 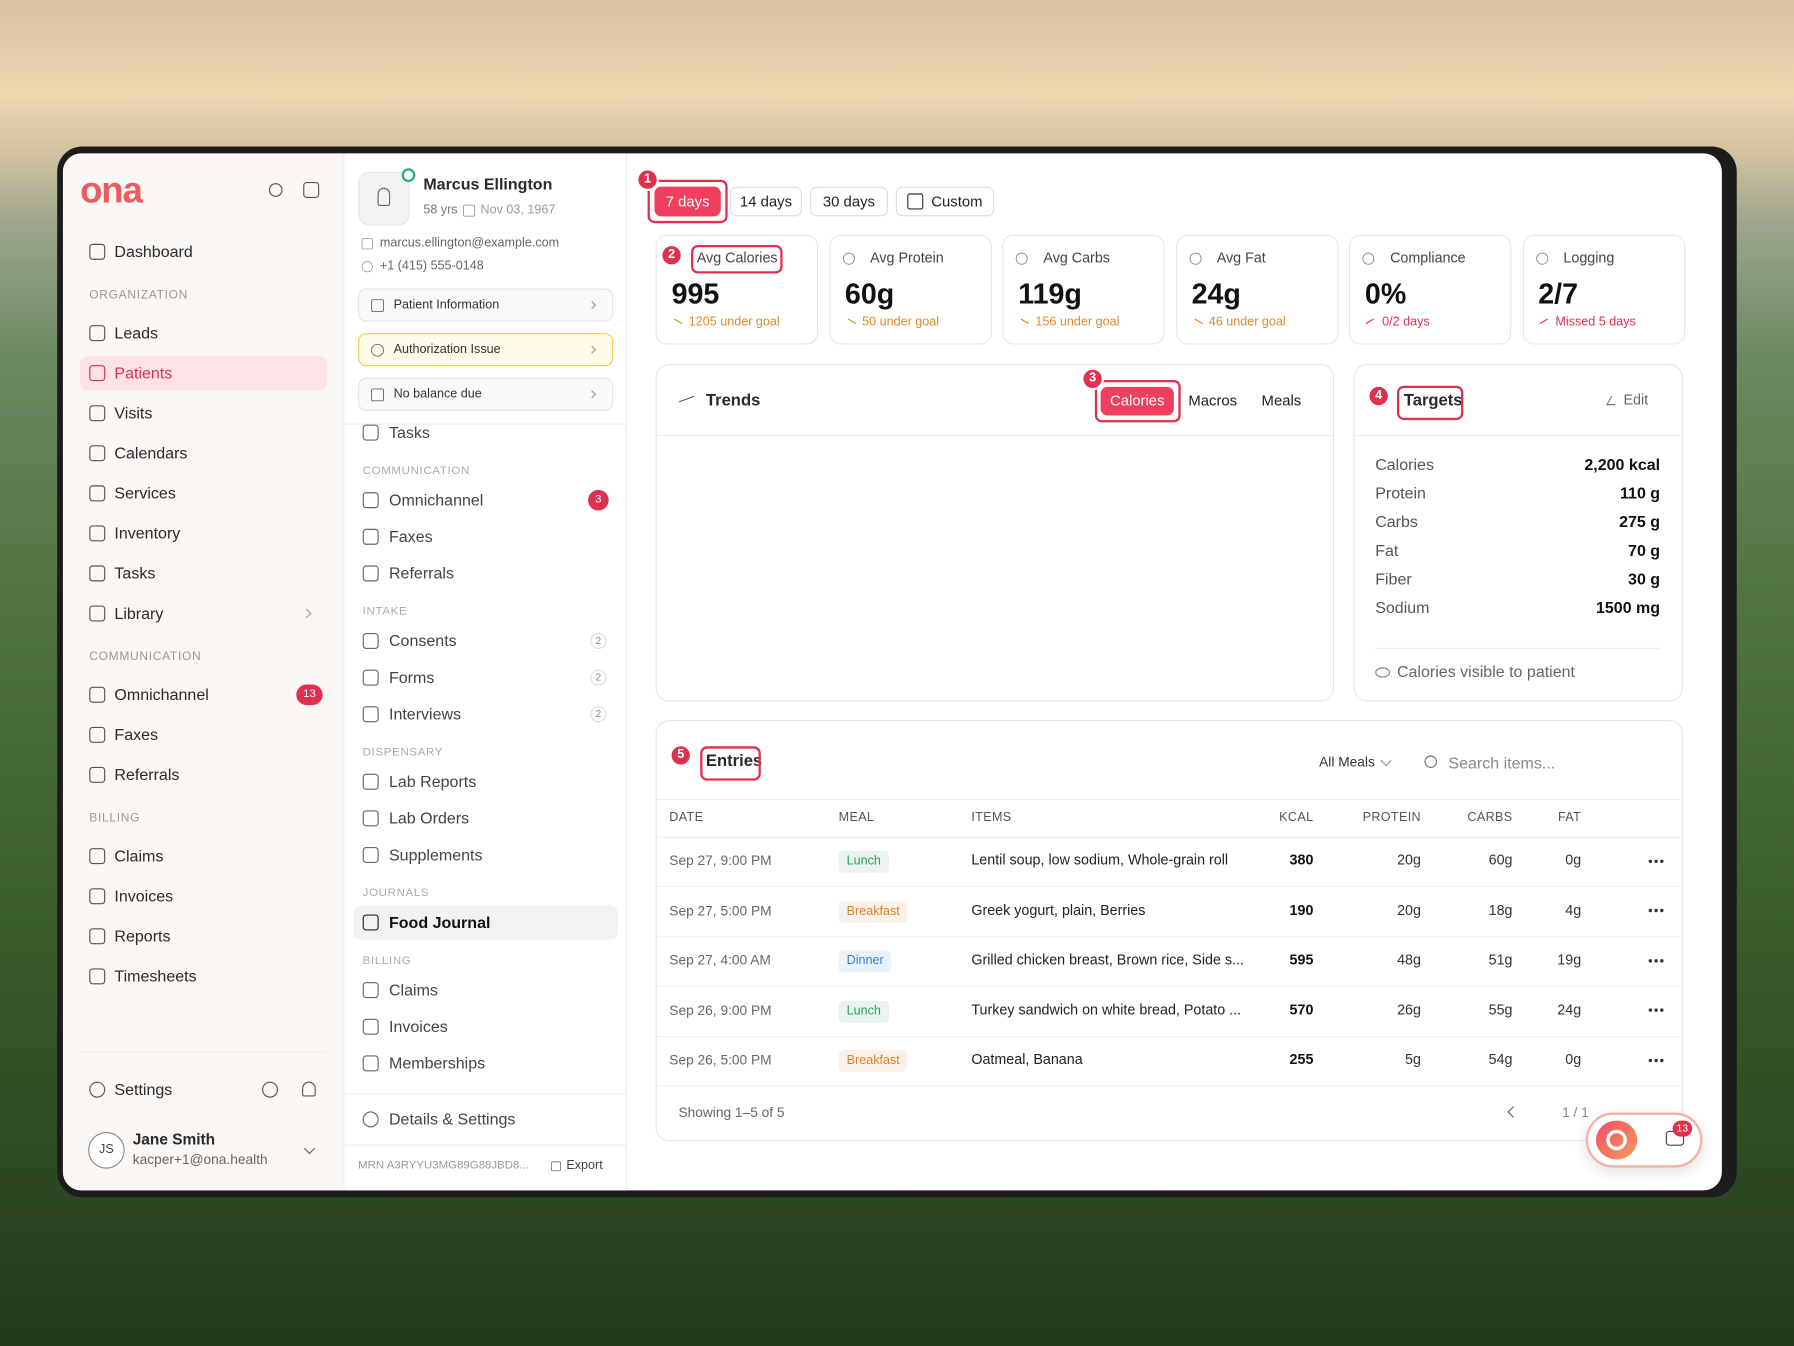 I want to click on stat-value: 995, so click(x=695, y=294).